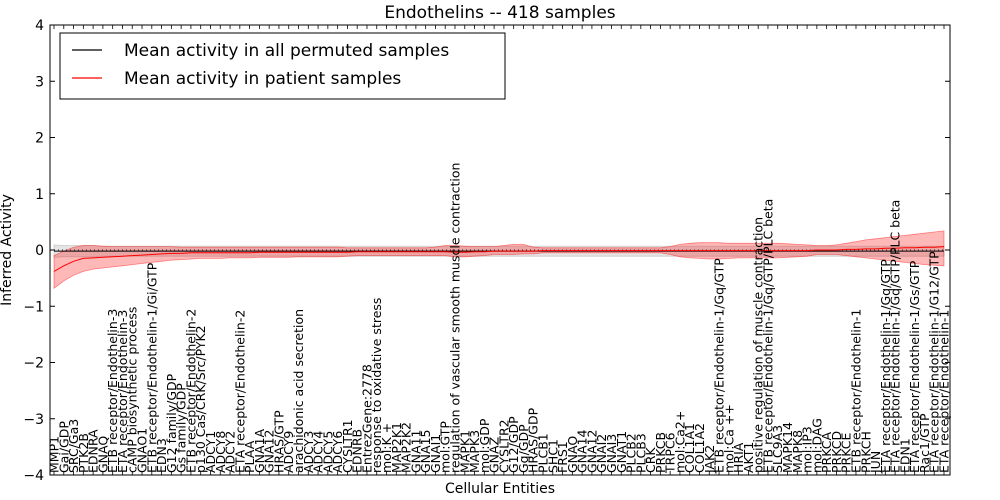 This screenshot has height=500, width=1000. What do you see at coordinates (500, 489) in the screenshot?
I see `x-axis-label: Cellular Entities` at bounding box center [500, 489].